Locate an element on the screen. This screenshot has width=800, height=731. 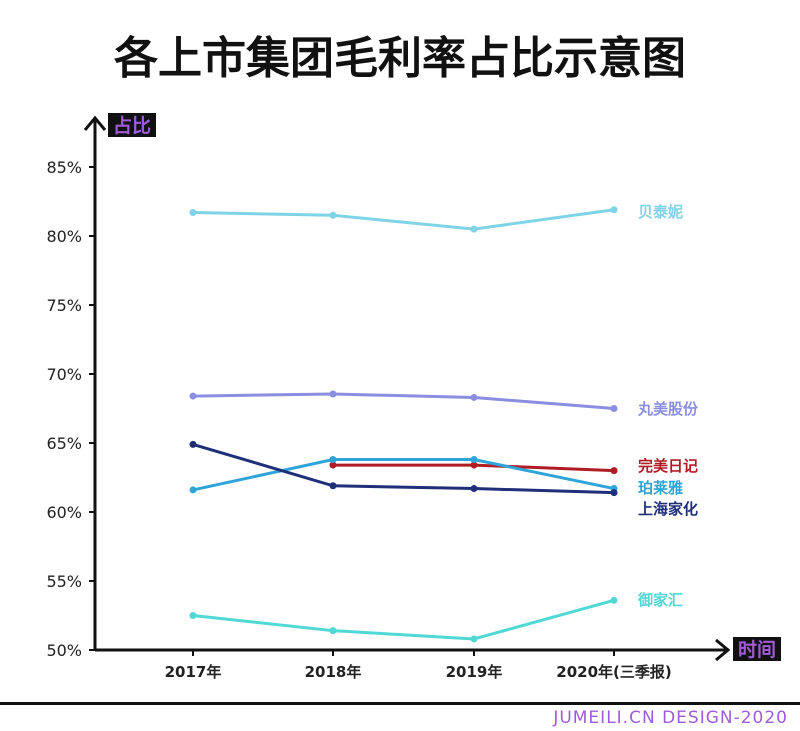
y-axis-label: 占比 is located at coordinates (132, 125).